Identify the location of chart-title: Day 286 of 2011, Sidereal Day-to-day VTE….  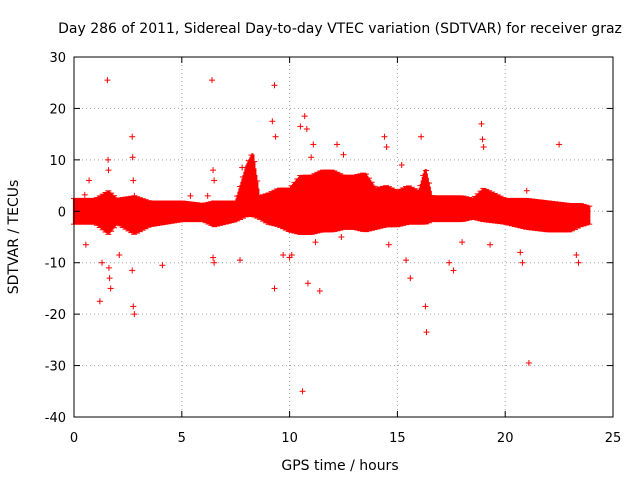
(340, 29).